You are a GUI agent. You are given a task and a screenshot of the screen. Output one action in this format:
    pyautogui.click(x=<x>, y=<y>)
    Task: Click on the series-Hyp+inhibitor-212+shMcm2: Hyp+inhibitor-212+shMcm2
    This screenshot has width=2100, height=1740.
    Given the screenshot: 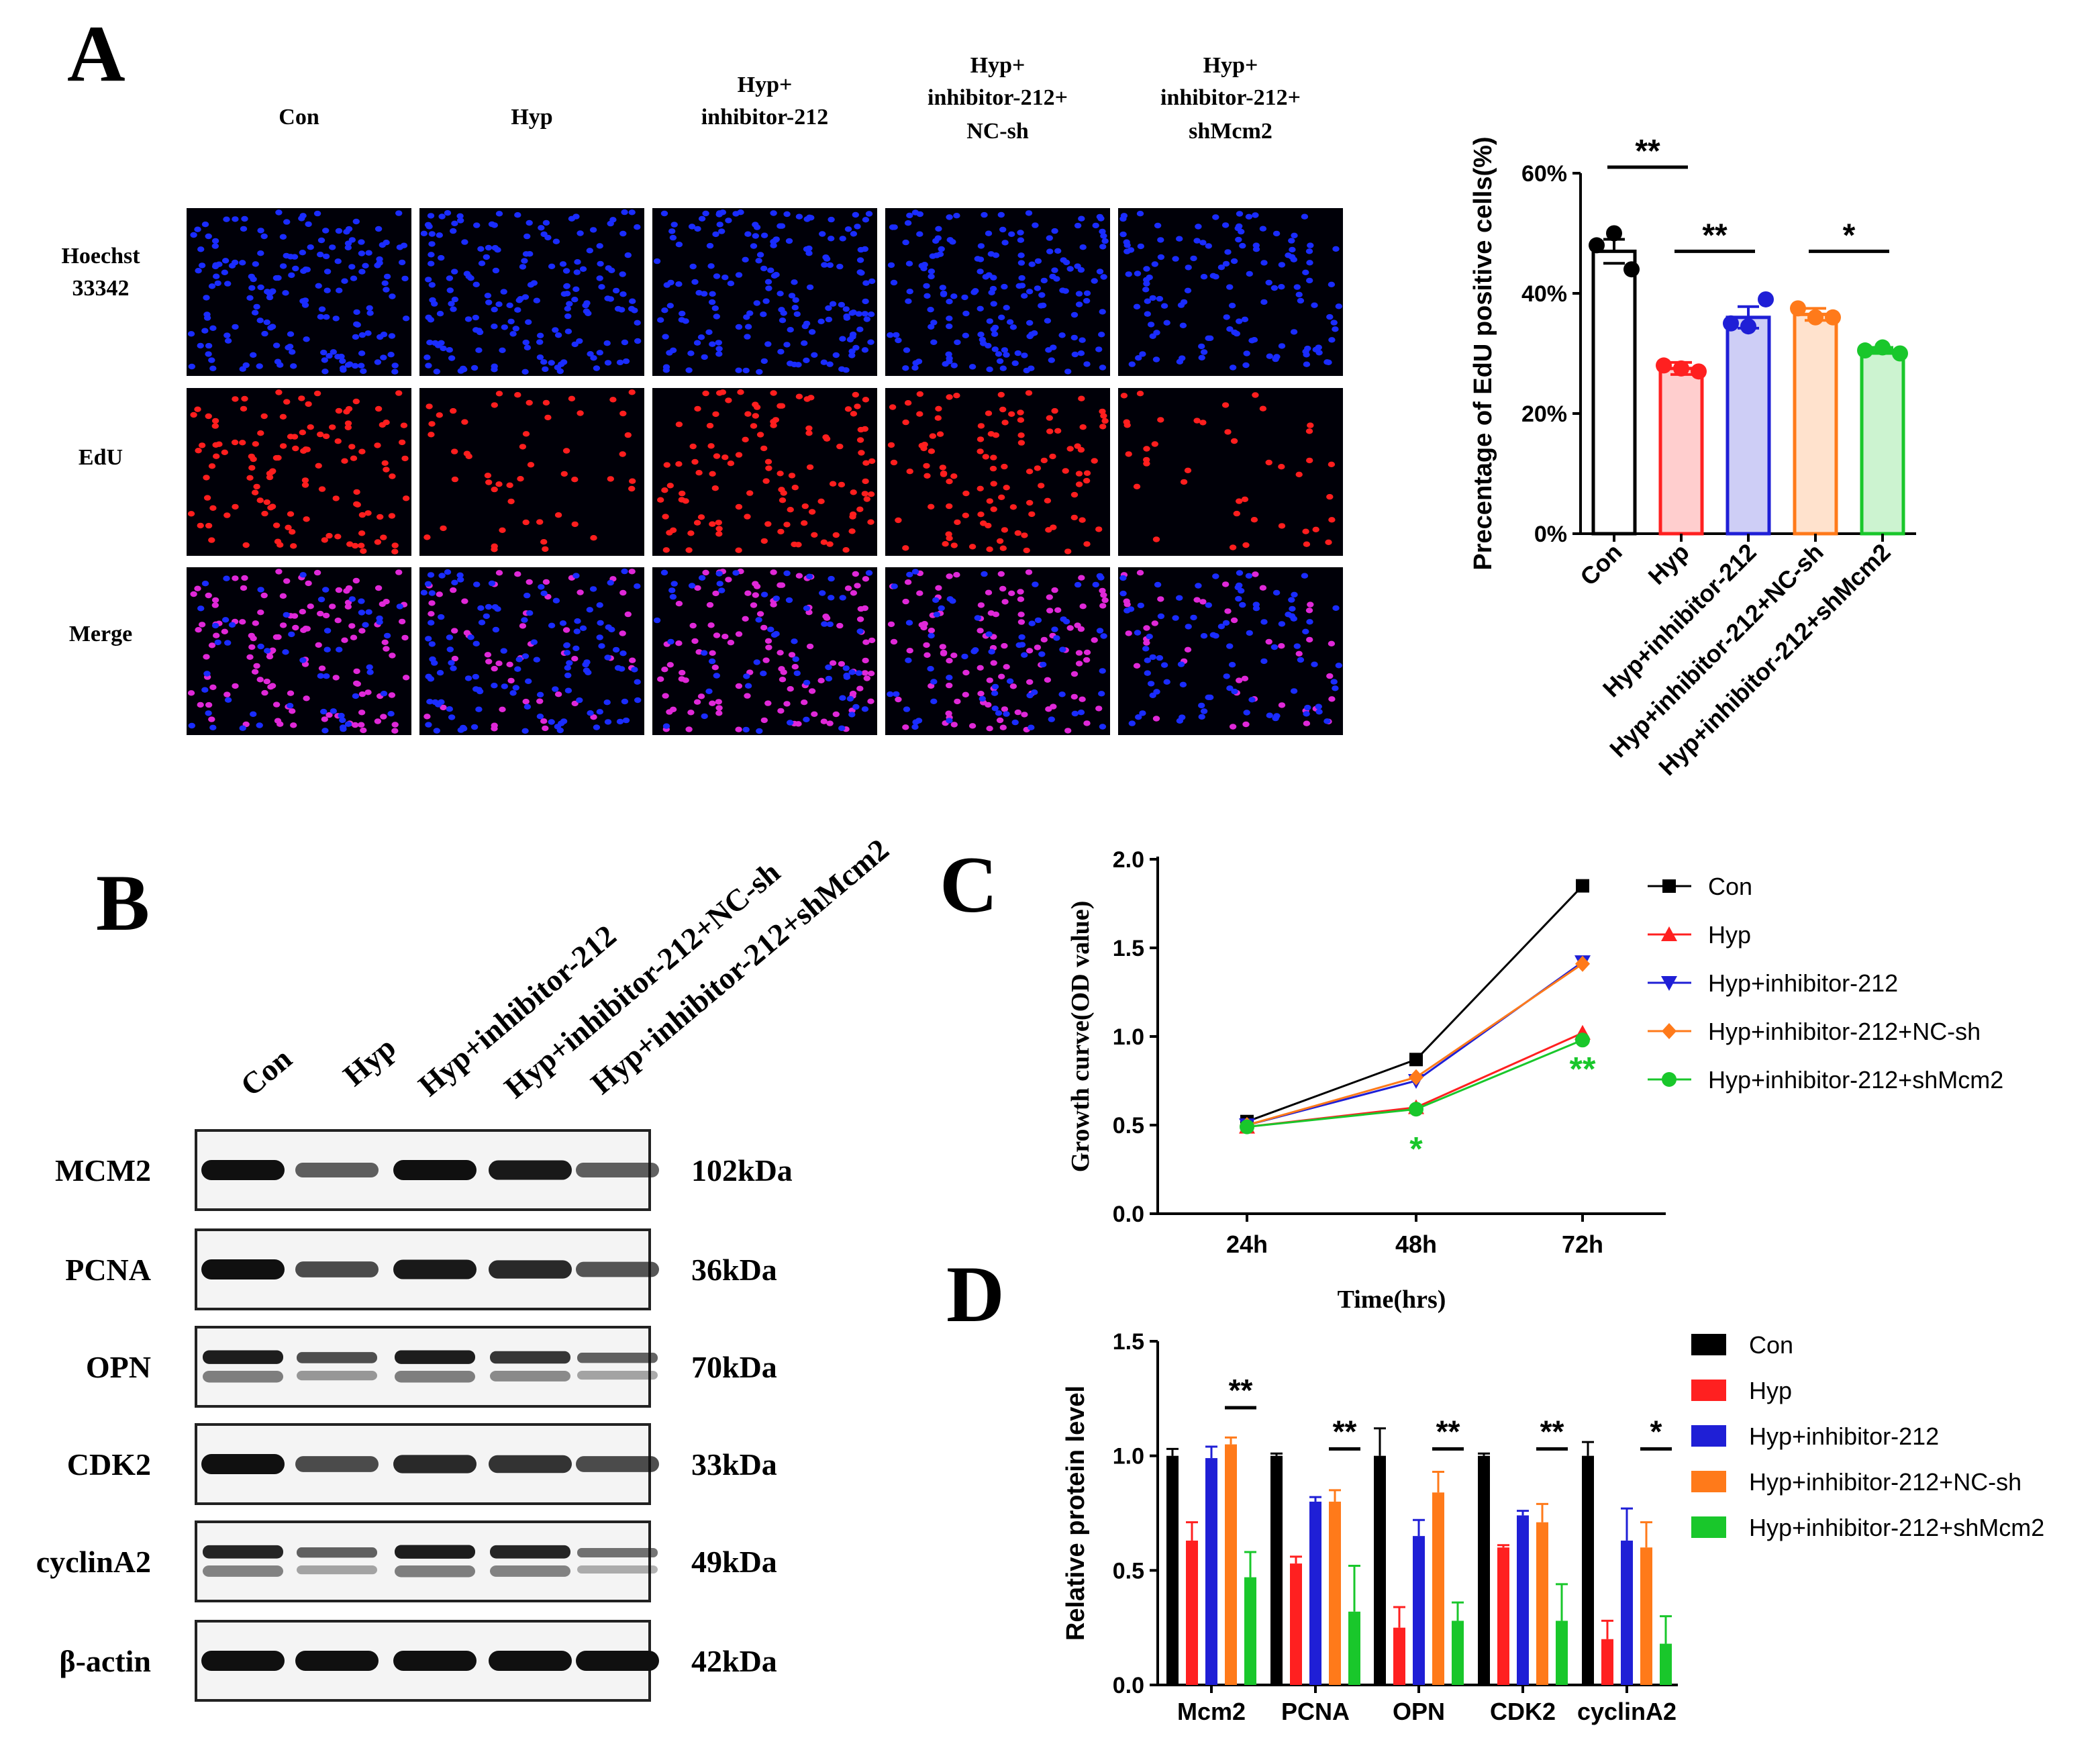 What is the action you would take?
    pyautogui.click(x=1644, y=1599)
    